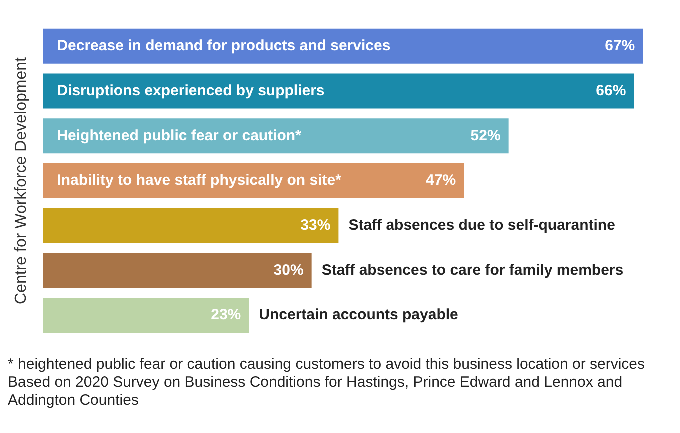 The width and height of the screenshot is (680, 433). Describe the element at coordinates (315, 225) in the screenshot. I see `data-label: 33%` at that location.